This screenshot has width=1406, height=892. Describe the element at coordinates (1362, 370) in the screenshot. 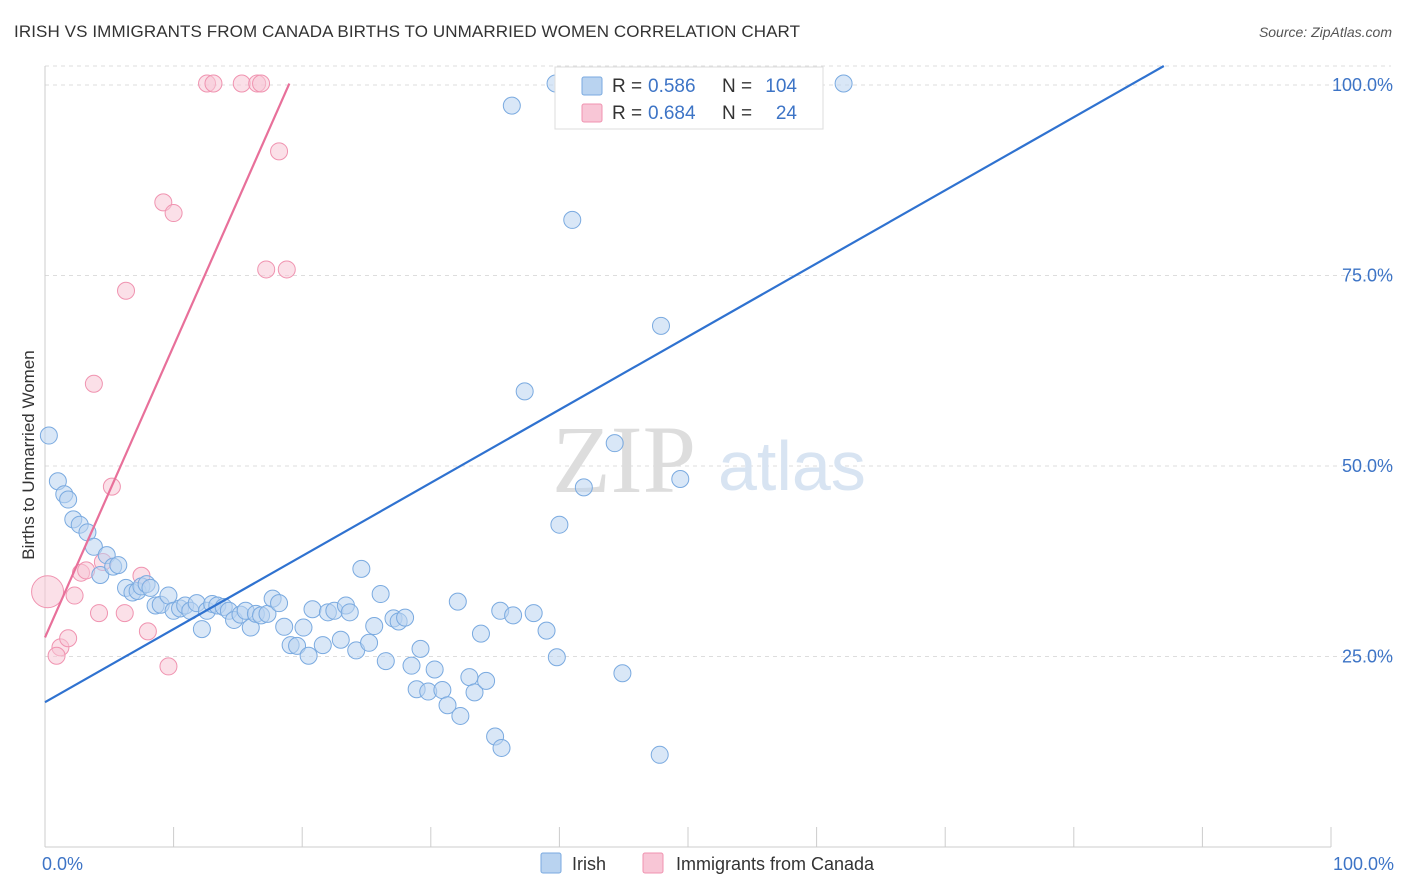

I see `y-tick-labels: 25.0% 50.0% 75.0% 100.0%` at that location.